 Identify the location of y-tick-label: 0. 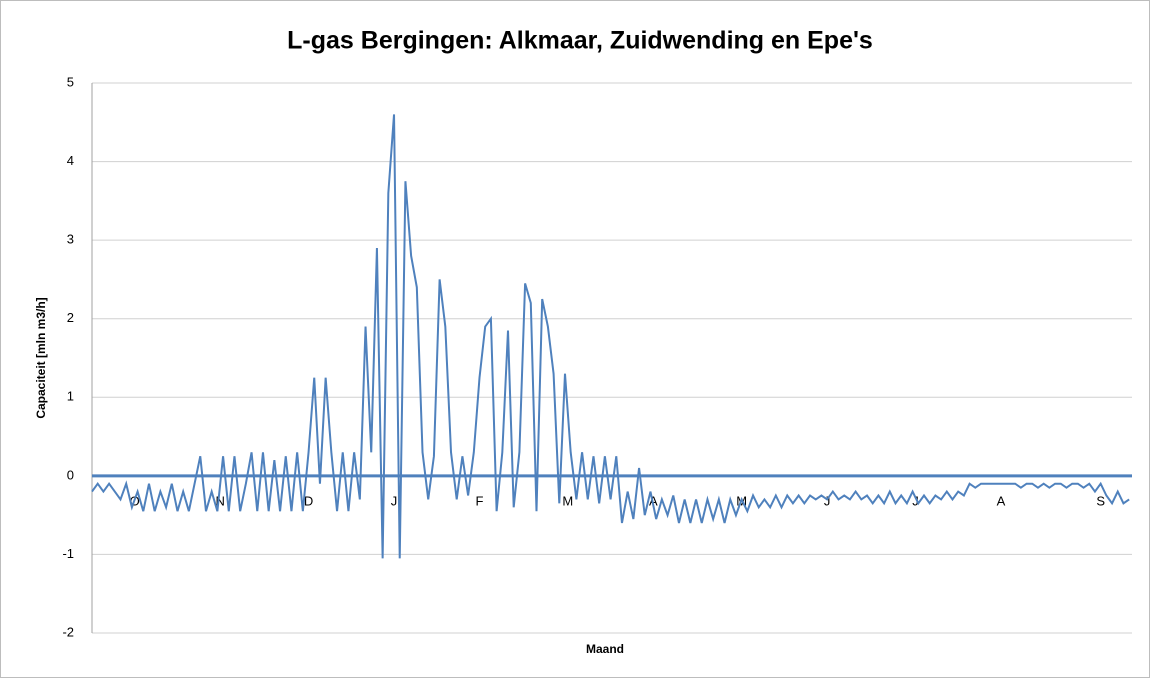
(70, 474).